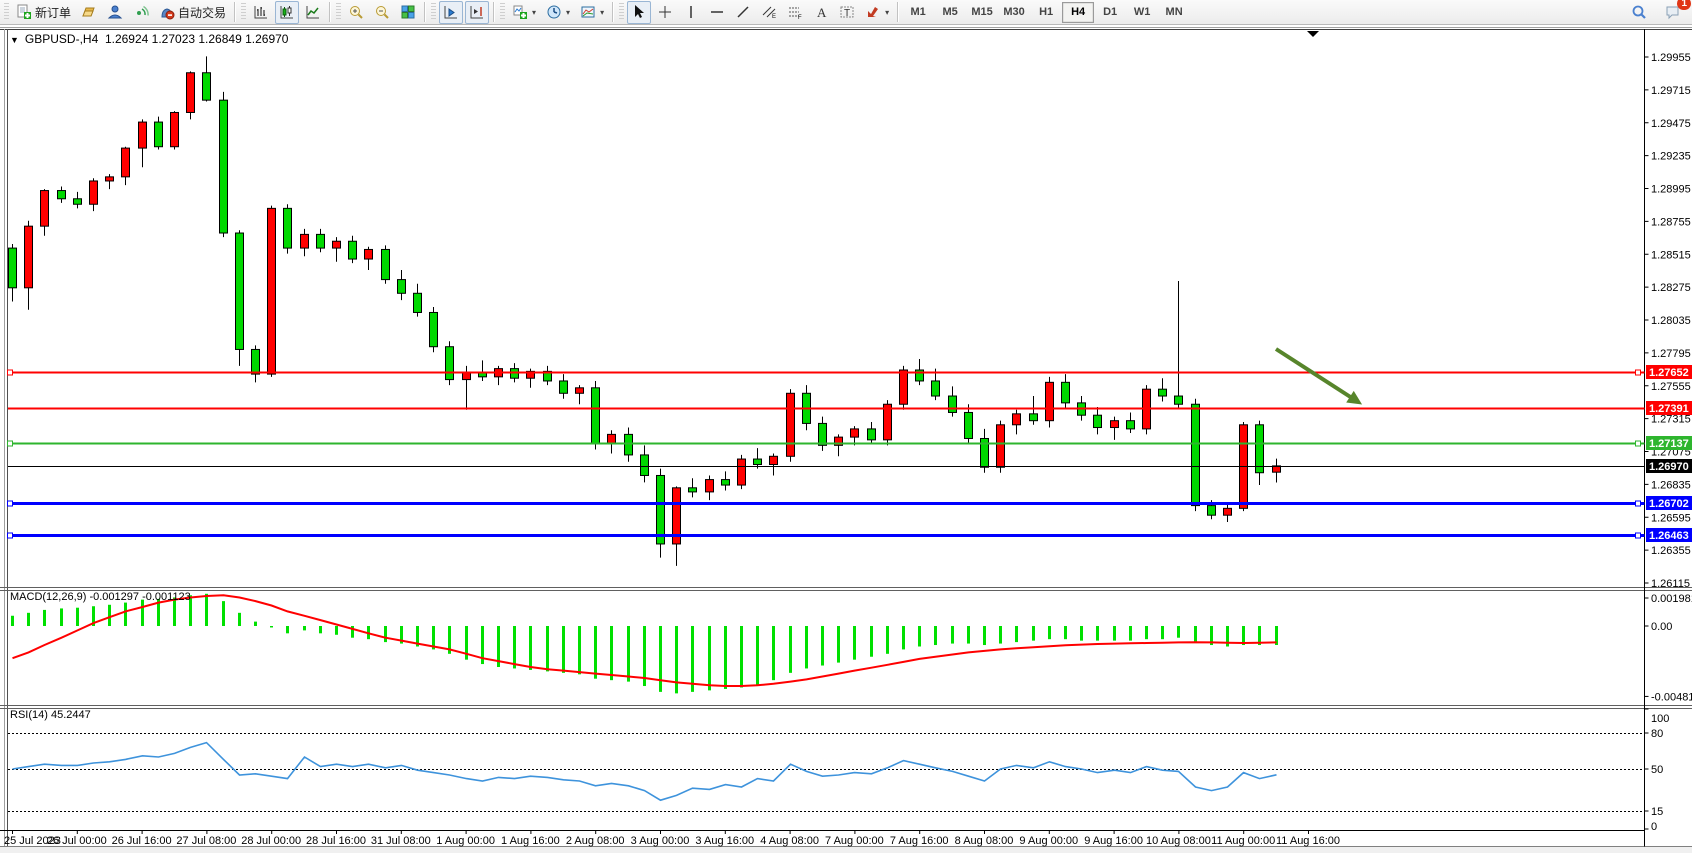 This screenshot has height=853, width=1692. Describe the element at coordinates (1671, 387) in the screenshot. I see `price-axis-label: 1.27555` at that location.